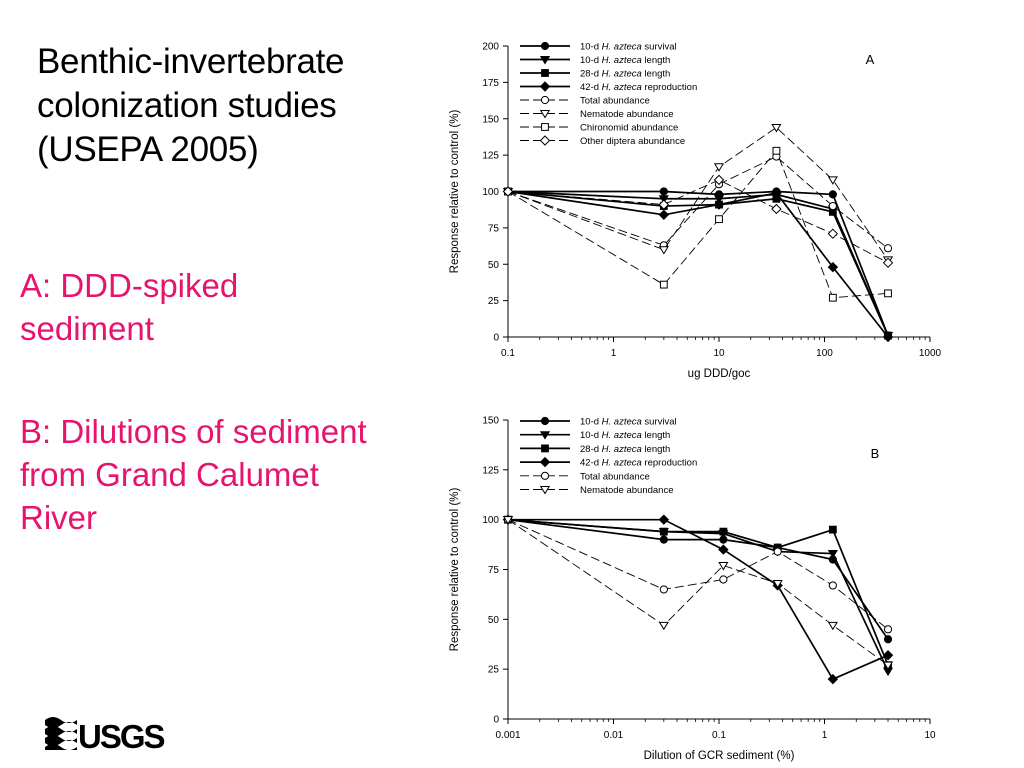 The height and width of the screenshot is (768, 1024). What do you see at coordinates (507, 735) in the screenshot?
I see `x-tick-label: 0.001` at bounding box center [507, 735].